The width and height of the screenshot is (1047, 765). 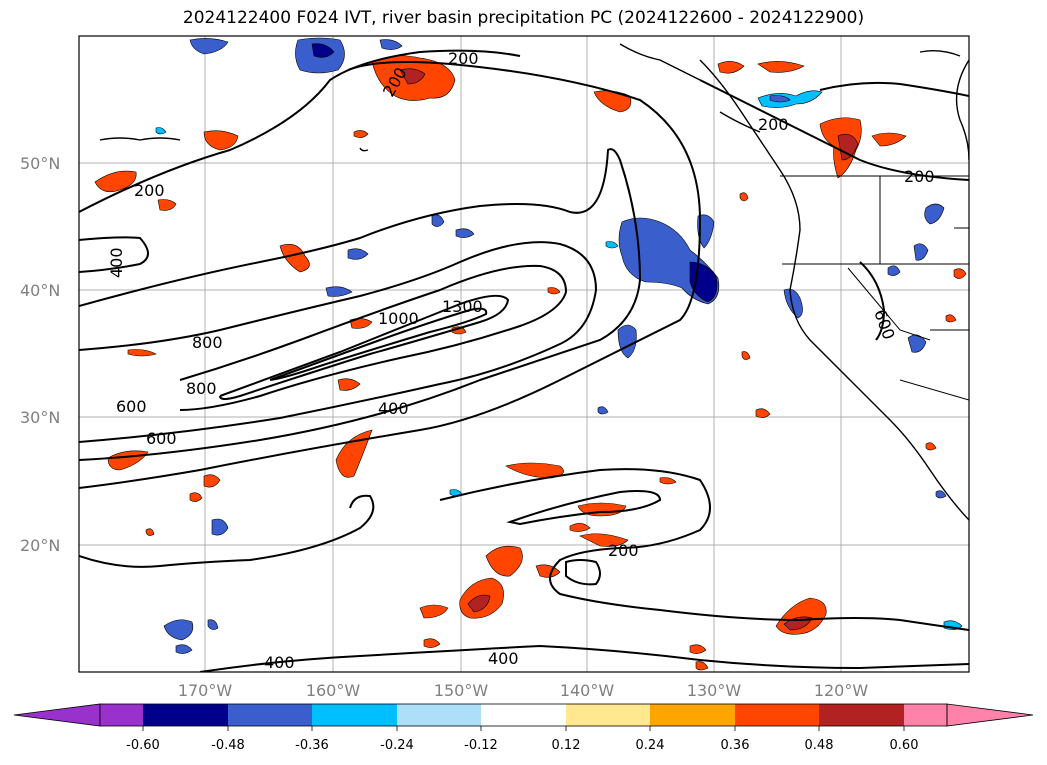 I want to click on lon-label: 120°W, so click(x=841, y=690).